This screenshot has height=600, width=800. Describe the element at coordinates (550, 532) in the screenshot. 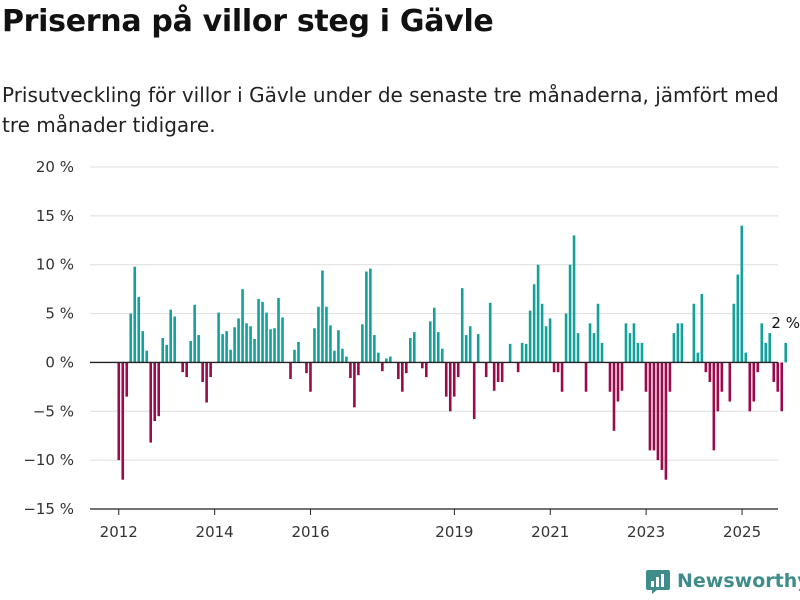

I see `x-tick-label: 2021` at that location.